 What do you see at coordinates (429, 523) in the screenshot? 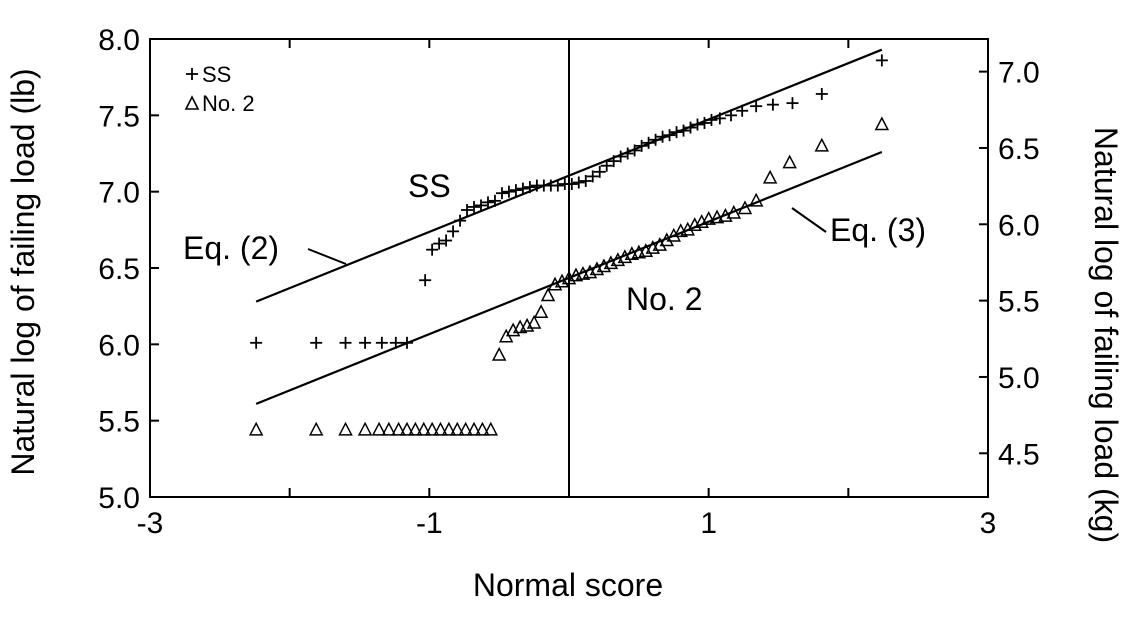
I see `x-tick-label: -1` at bounding box center [429, 523].